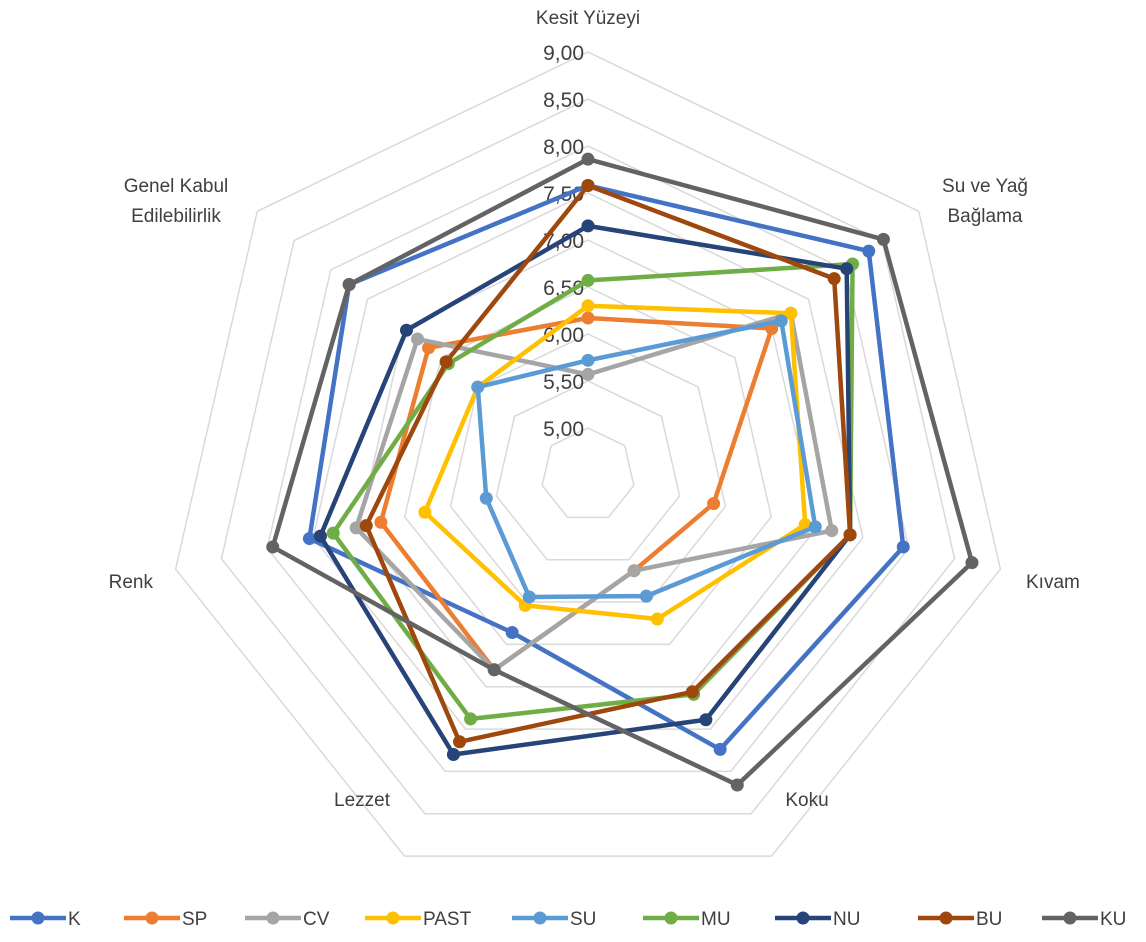 This screenshot has width=1146, height=942. I want to click on legend: K SP CV PAST SU MU NU BU KU, so click(568, 919).